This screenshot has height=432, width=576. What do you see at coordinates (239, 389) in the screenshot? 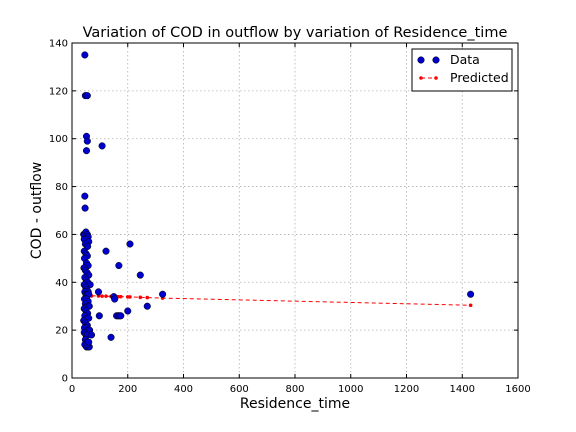
I see `x-tick-label: 600` at bounding box center [239, 389].